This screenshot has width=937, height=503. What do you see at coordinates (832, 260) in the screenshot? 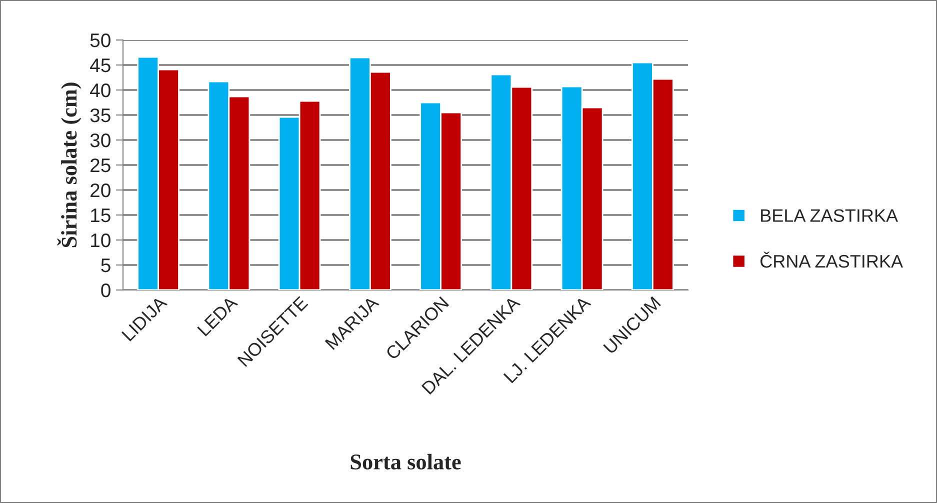
I see `legend-label: ČRNA ZASTIRKA` at bounding box center [832, 260].